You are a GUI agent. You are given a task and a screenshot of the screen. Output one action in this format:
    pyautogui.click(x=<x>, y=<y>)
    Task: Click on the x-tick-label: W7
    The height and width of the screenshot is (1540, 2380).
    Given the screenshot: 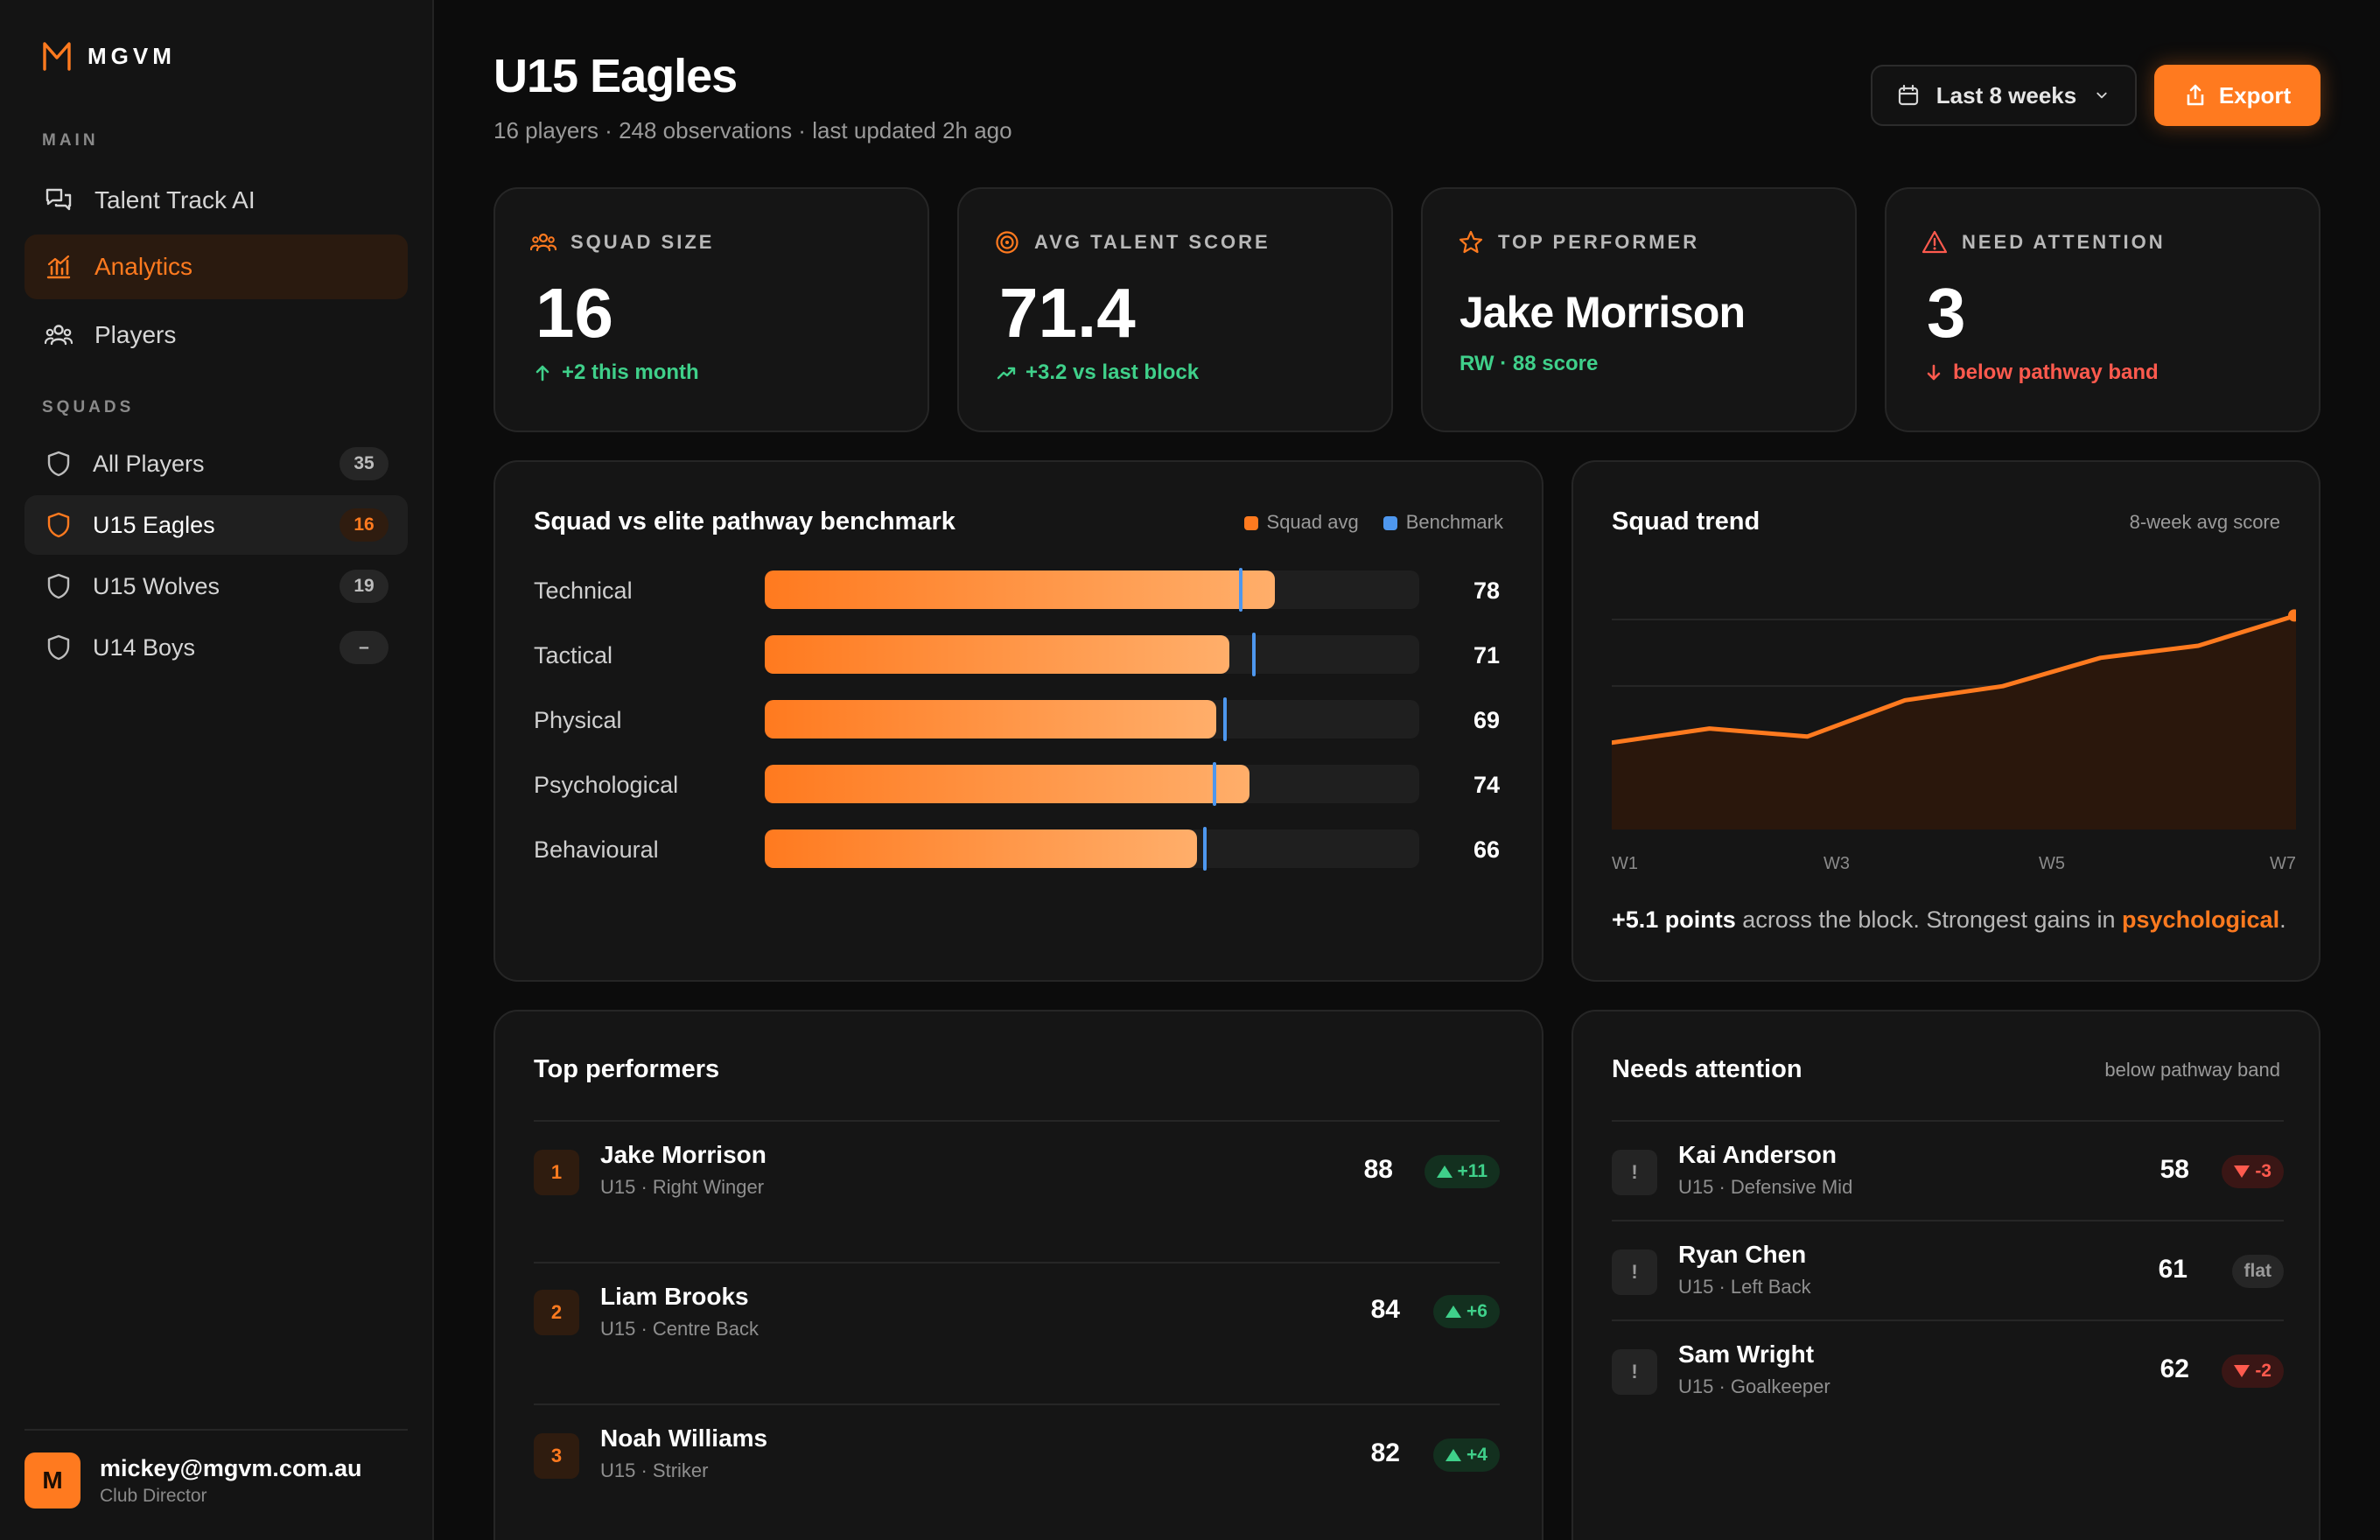 What is the action you would take?
    pyautogui.click(x=2283, y=863)
    